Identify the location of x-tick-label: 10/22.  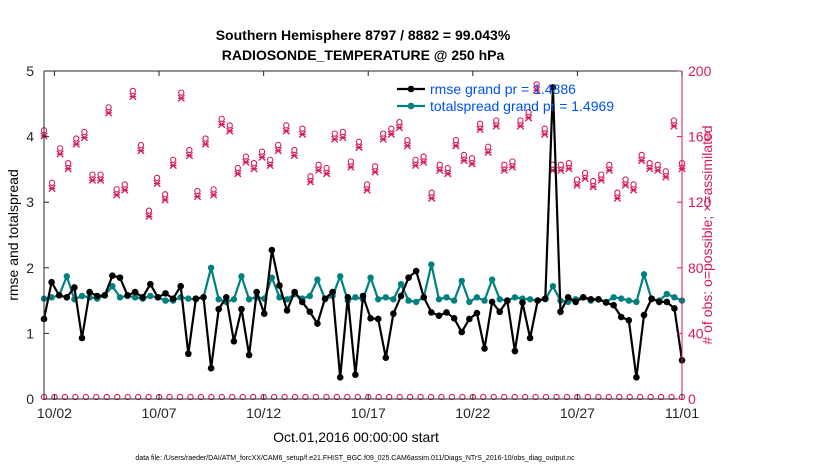
(472, 413).